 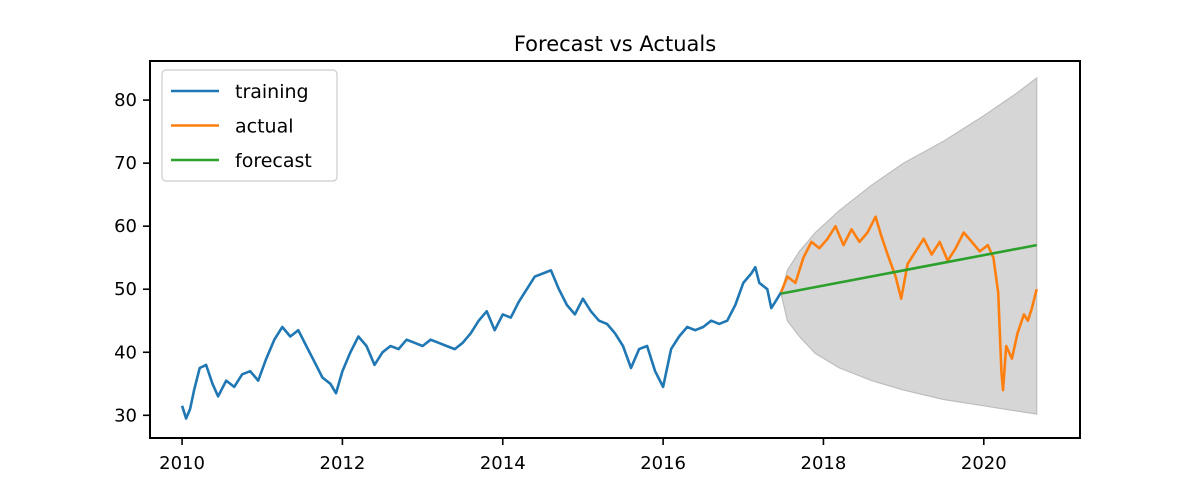 I want to click on legend: training actual forecast, so click(x=249, y=125).